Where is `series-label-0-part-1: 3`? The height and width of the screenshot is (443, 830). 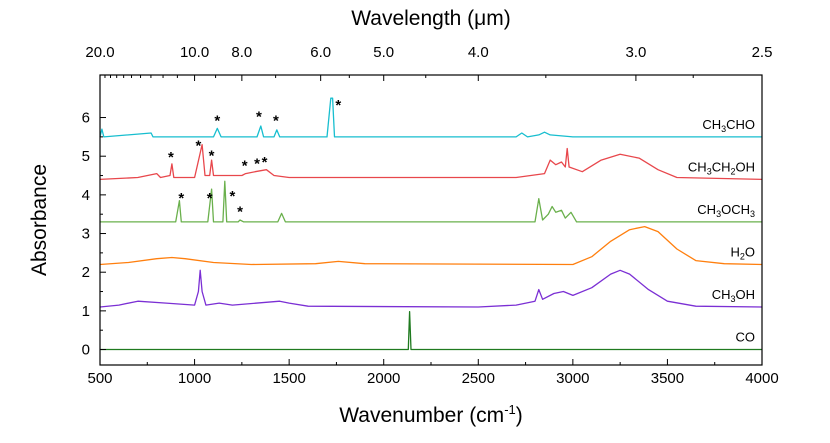 series-label-0-part-1: 3 is located at coordinates (723, 129).